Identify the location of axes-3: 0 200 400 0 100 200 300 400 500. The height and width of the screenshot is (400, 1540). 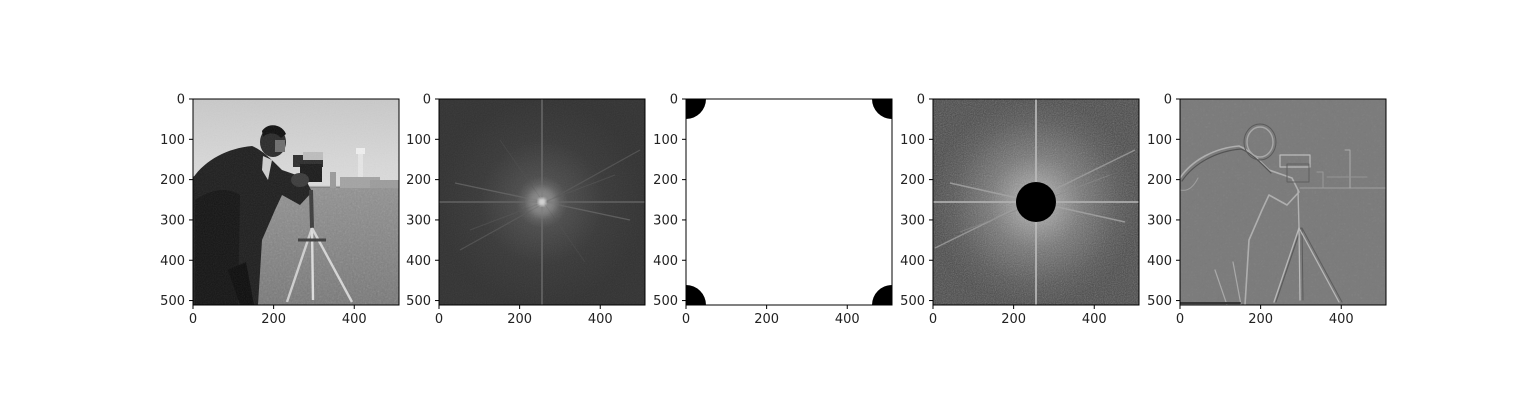
(773, 210).